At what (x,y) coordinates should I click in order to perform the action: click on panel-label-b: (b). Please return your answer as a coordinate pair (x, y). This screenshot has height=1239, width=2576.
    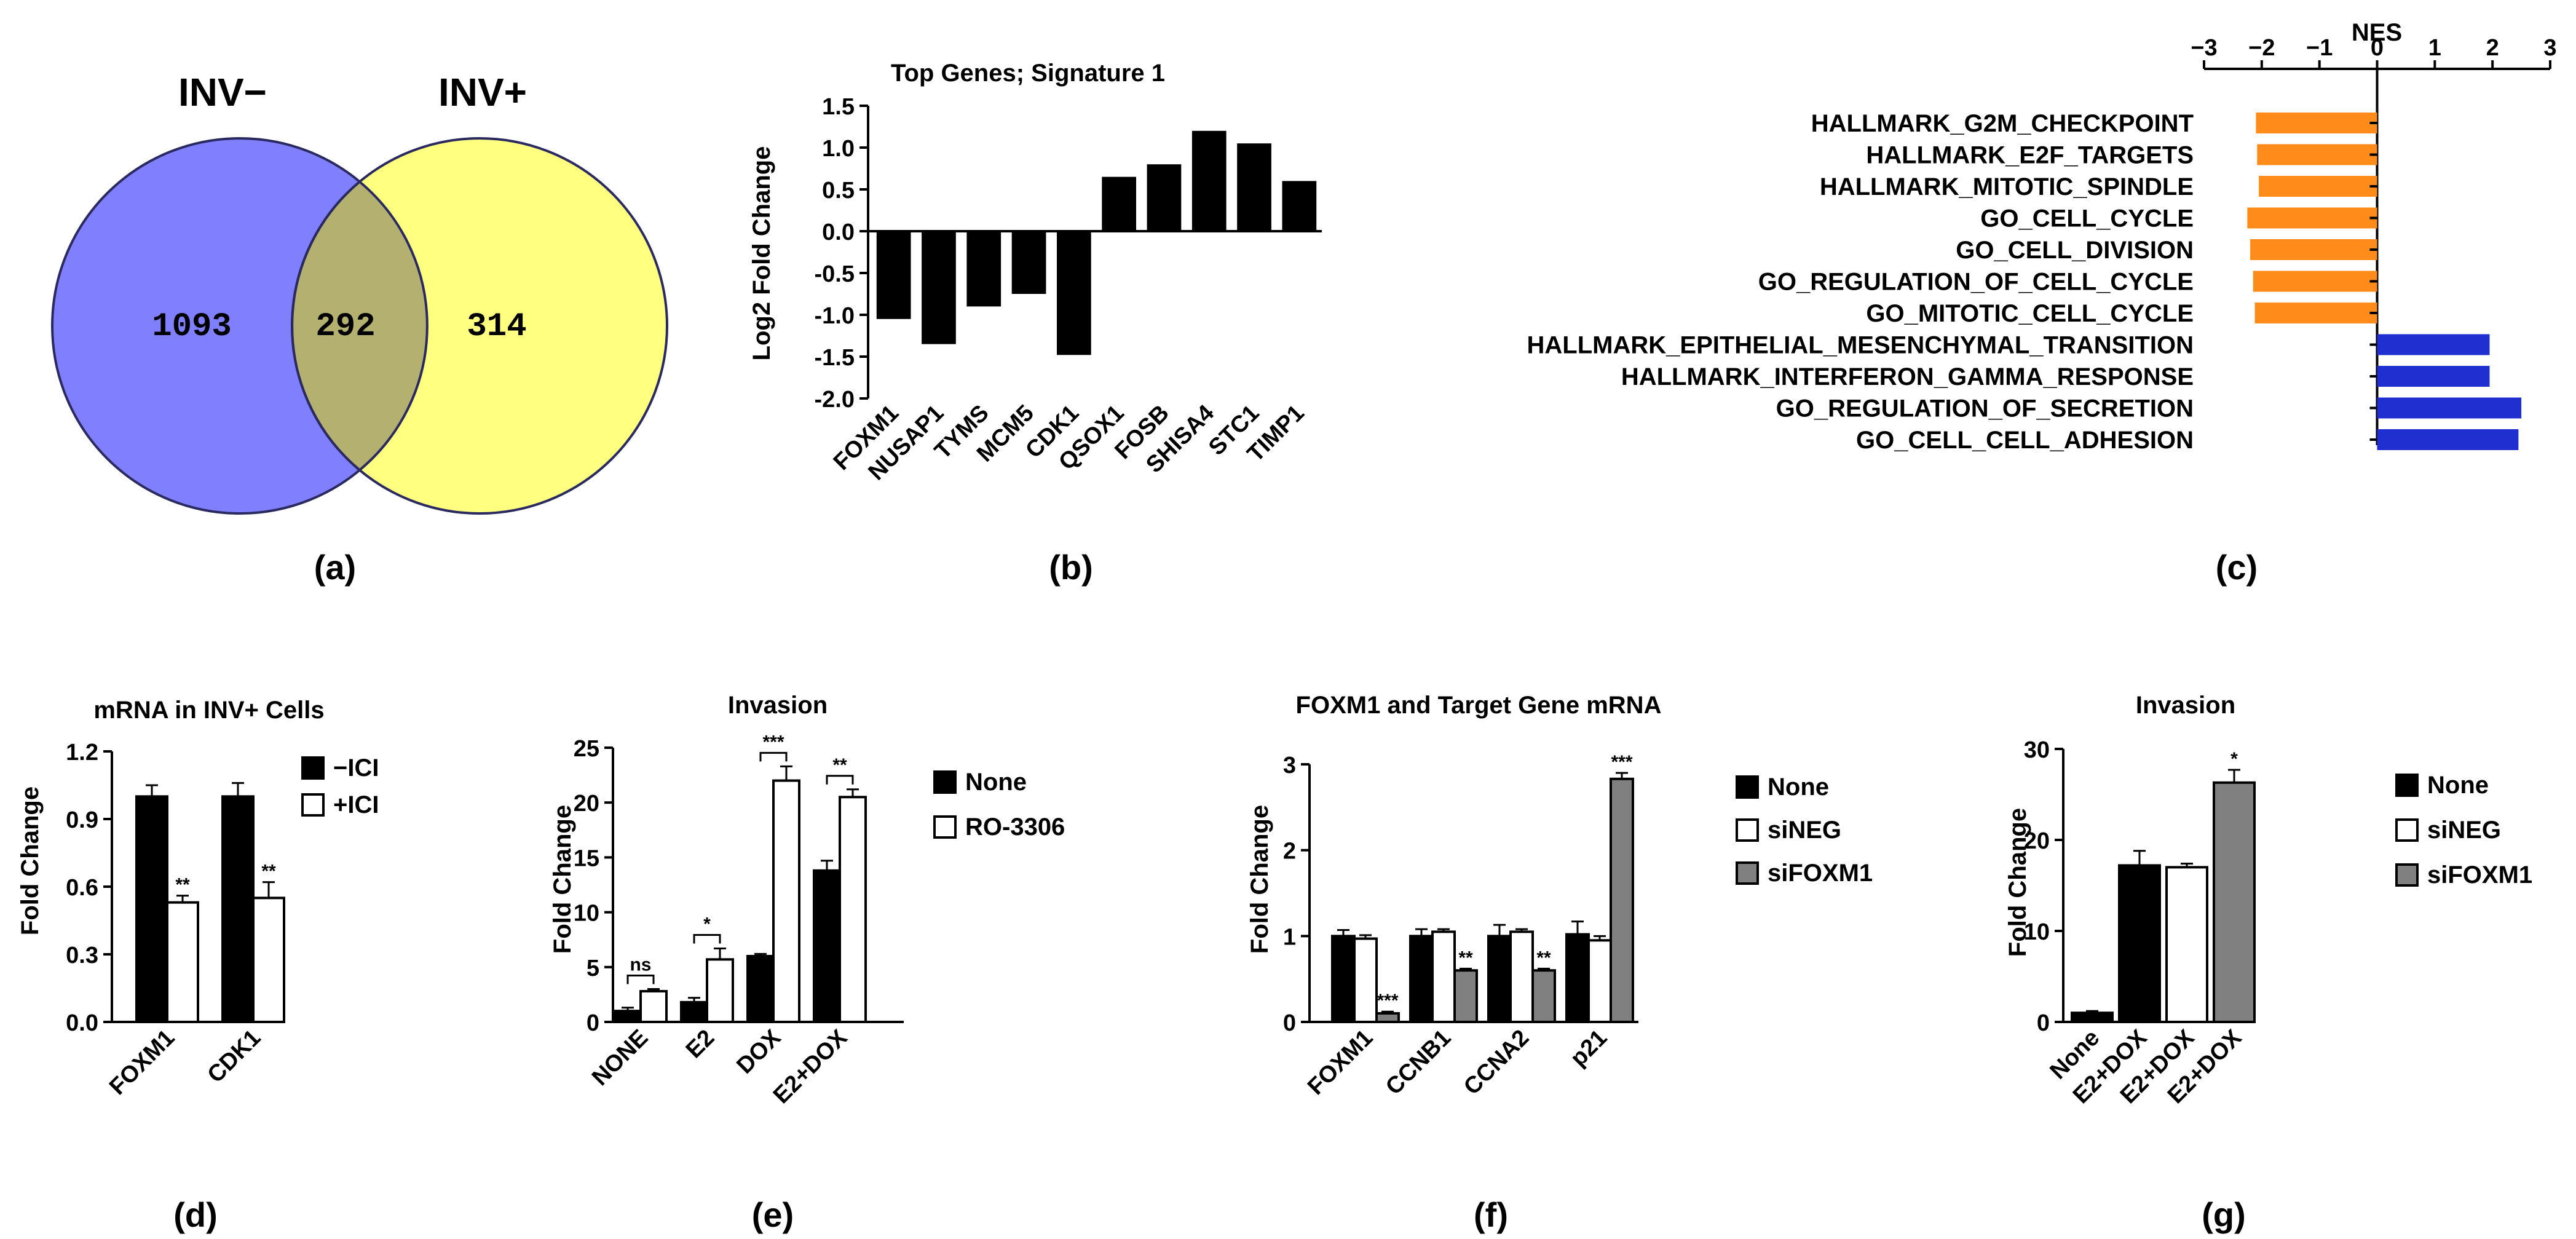
    Looking at the image, I should click on (1071, 567).